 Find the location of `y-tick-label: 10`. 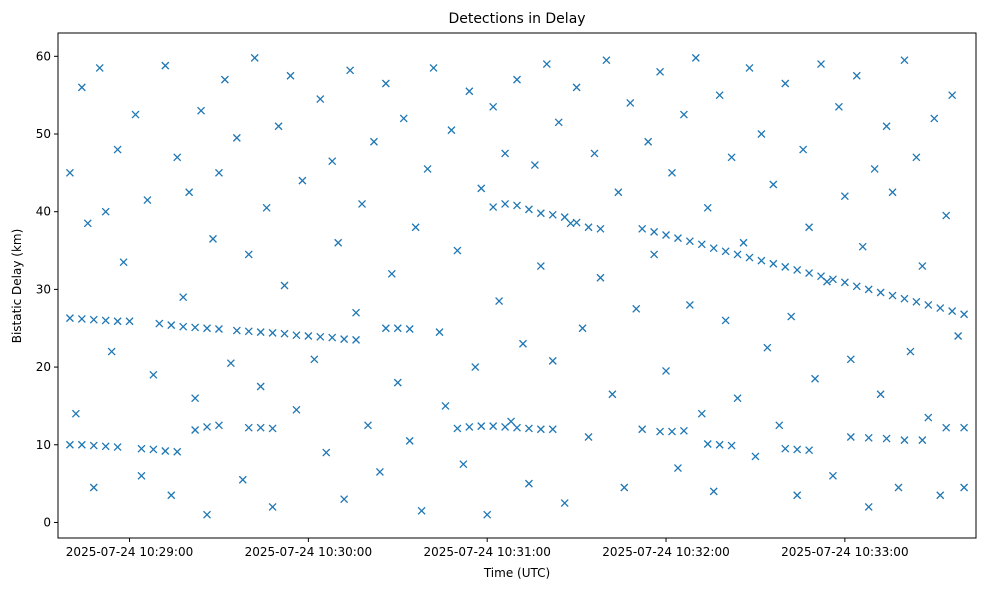

y-tick-label: 10 is located at coordinates (43, 445).